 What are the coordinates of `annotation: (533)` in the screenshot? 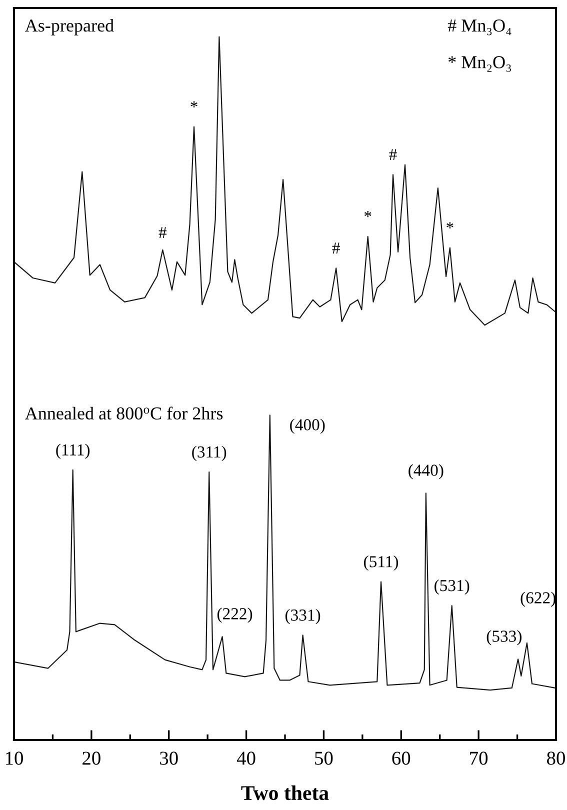 It's located at (504, 638).